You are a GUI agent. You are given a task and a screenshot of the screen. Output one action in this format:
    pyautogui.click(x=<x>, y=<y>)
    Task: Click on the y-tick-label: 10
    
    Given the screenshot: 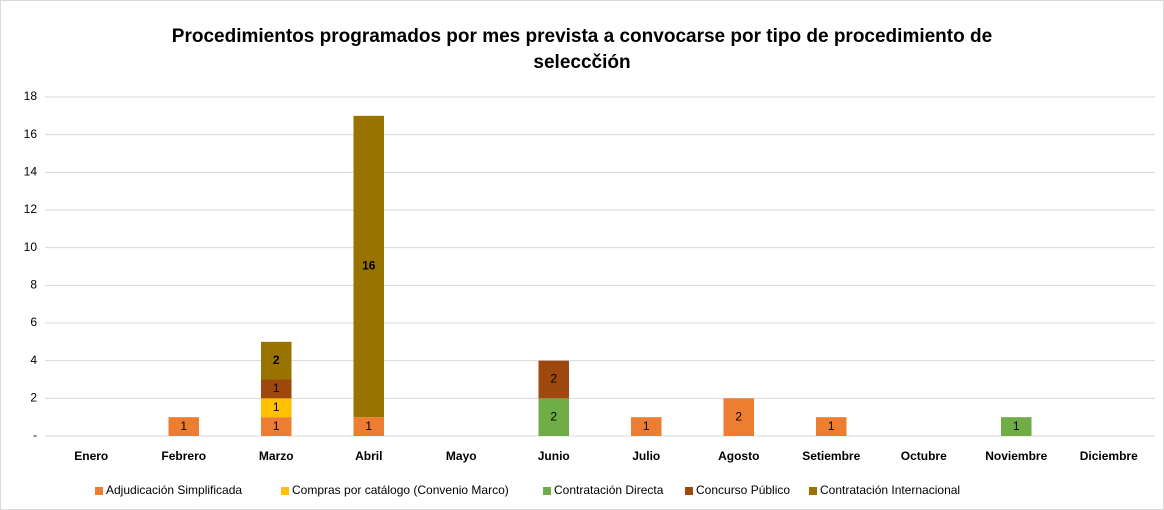 What is the action you would take?
    pyautogui.click(x=31, y=247)
    